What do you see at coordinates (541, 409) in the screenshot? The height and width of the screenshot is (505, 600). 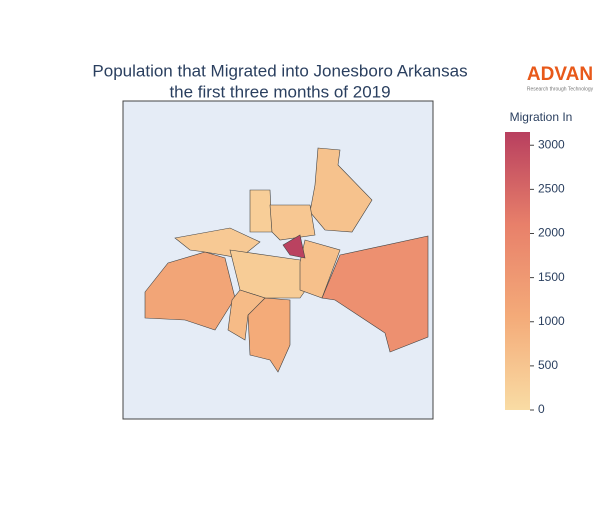 I see `colorbar-tick-label: 0` at bounding box center [541, 409].